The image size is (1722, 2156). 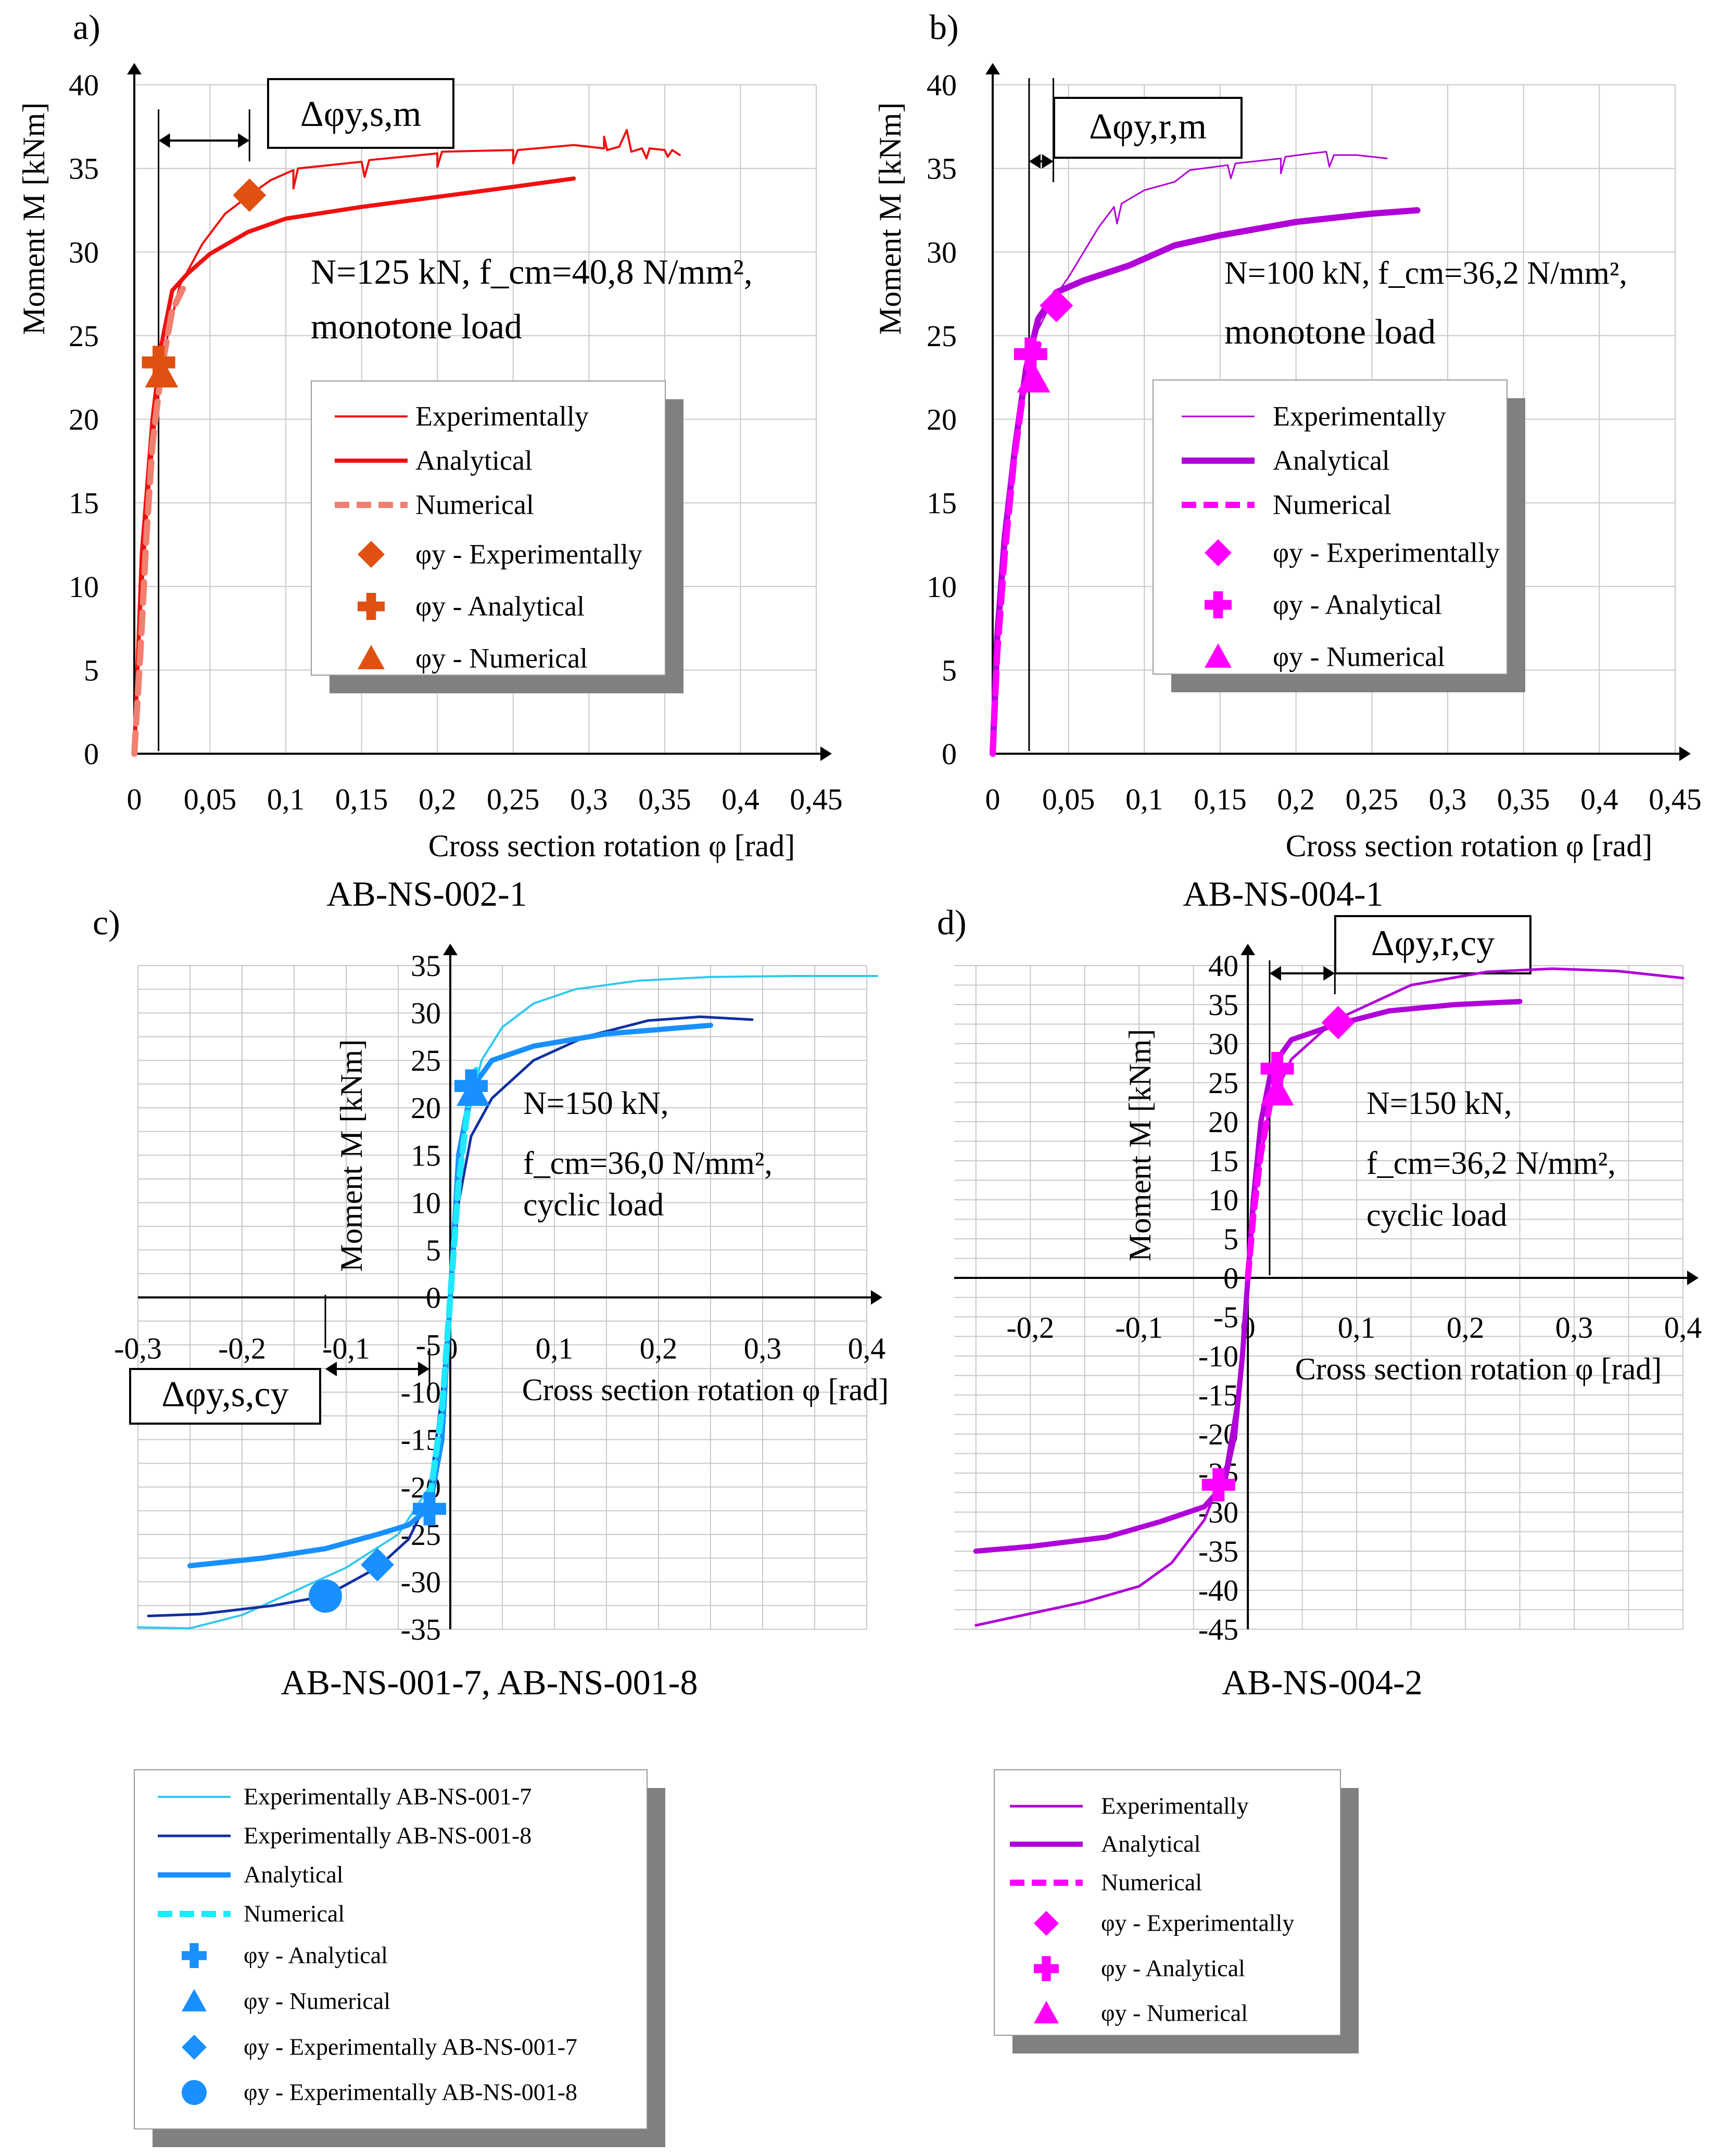 I want to click on load-annotation: N=125 kN, f_cm=40,8 N/mm²,, so click(x=532, y=271).